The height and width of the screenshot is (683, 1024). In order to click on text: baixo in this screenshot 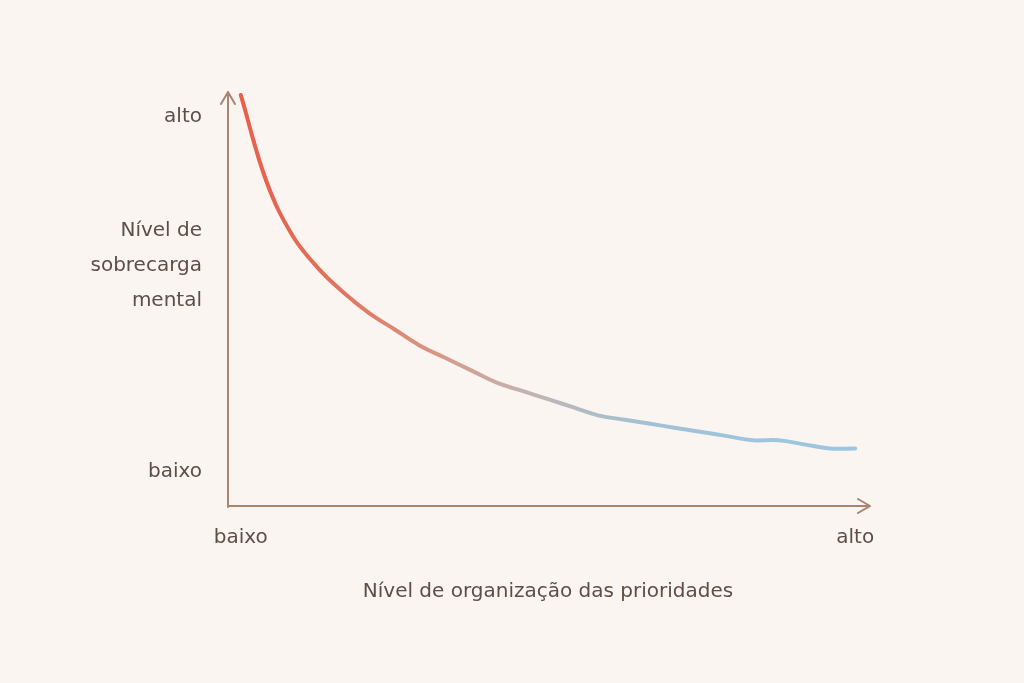, I will do `click(175, 470)`.